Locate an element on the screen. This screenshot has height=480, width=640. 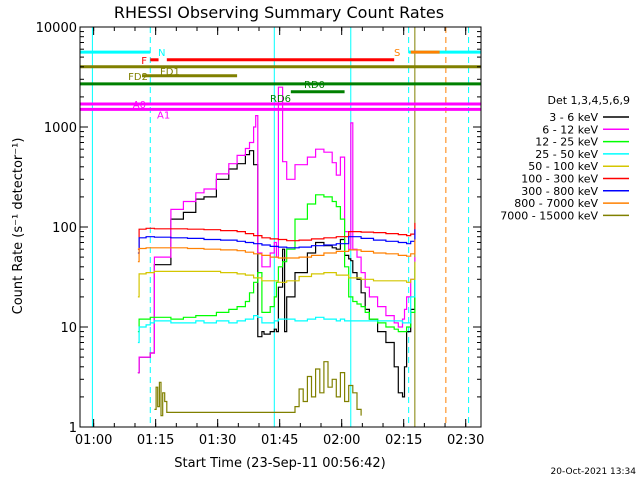
x-axis-label: Start Time (23-Sep-11 00:56:42) is located at coordinates (279, 463).